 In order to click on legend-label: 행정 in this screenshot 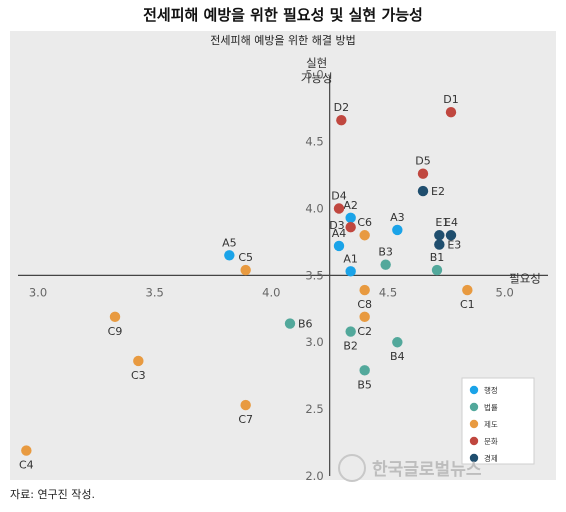, I will do `click(491, 390)`.